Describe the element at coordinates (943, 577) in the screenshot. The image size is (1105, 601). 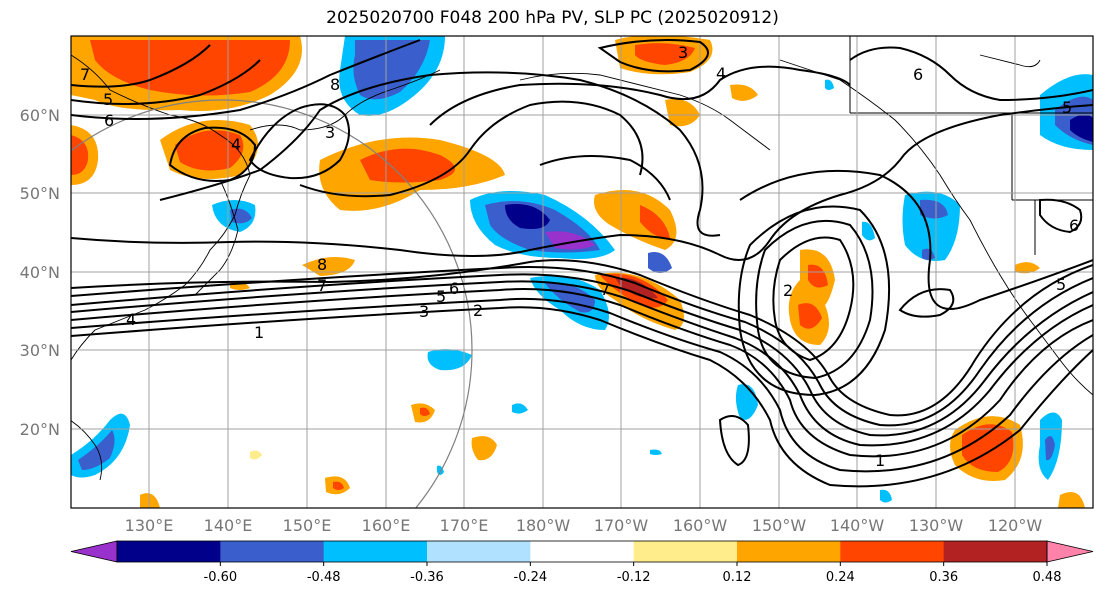
I see `colorbar-tick-label: 0.36` at that location.